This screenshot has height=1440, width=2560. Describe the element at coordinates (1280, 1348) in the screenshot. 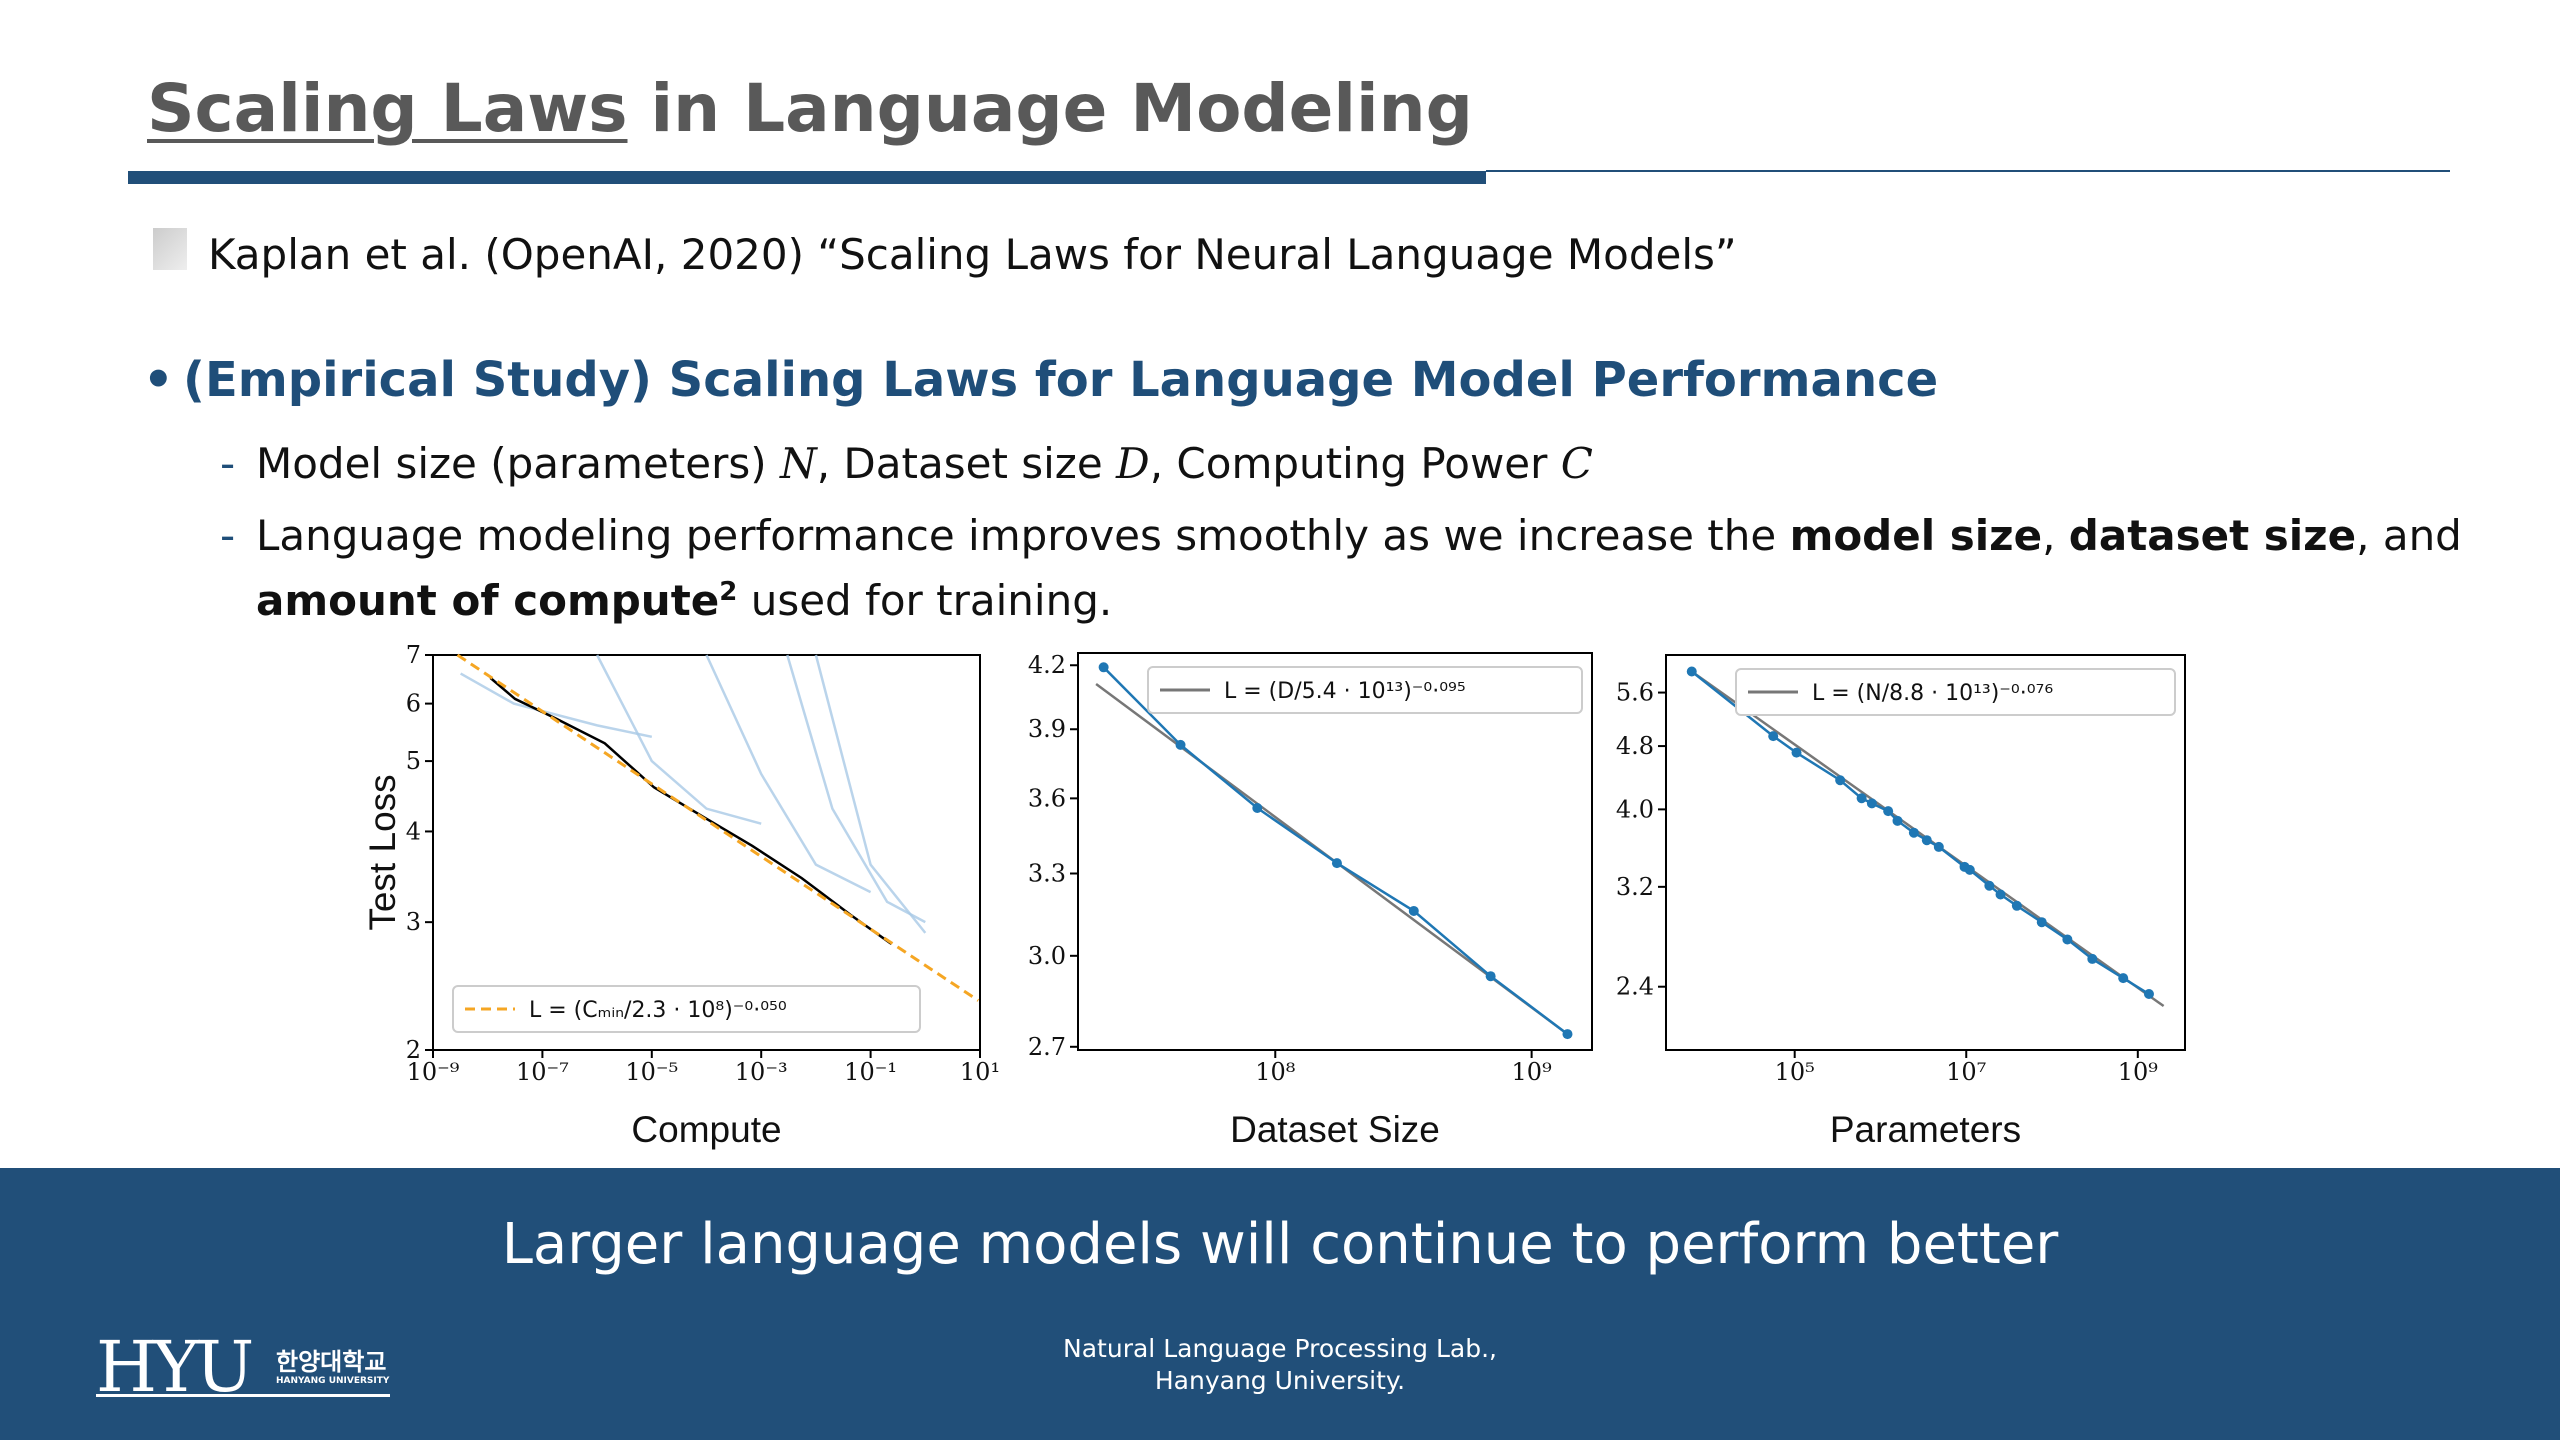

I see `lab-line: Natural Language Processing Lab.,` at that location.